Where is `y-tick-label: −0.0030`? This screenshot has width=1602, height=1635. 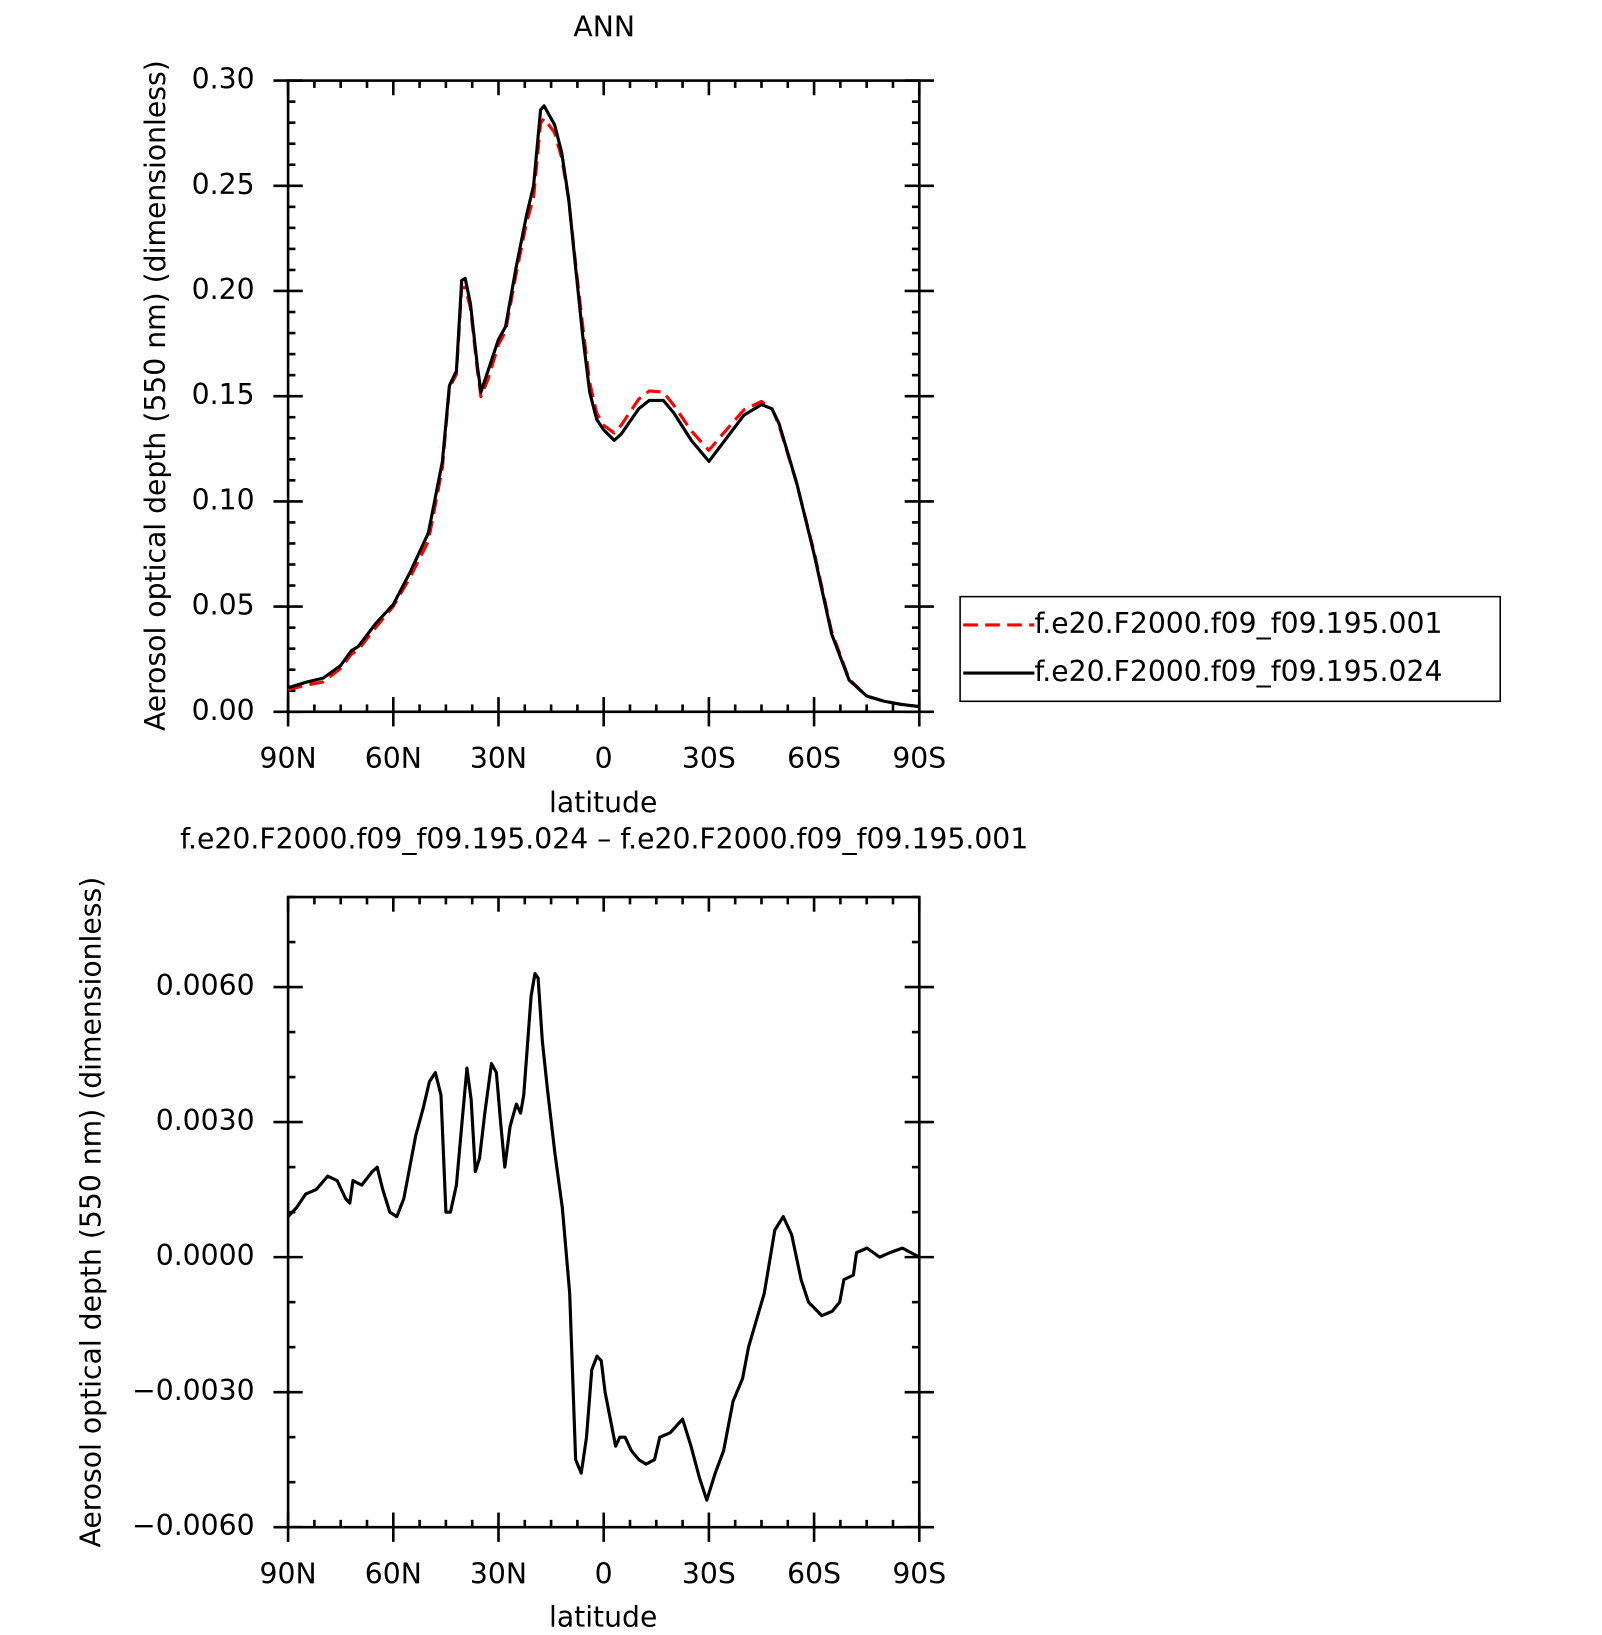 y-tick-label: −0.0030 is located at coordinates (193, 1390).